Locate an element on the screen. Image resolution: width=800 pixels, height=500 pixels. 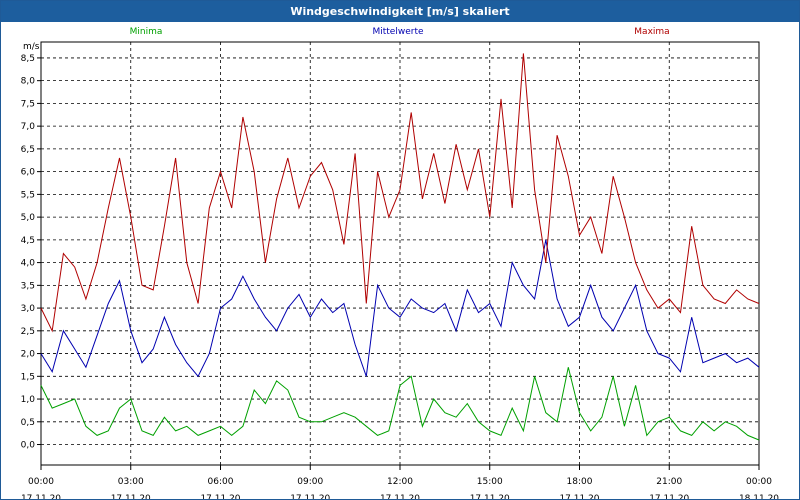
y-tick-label: 4,5 is located at coordinates (28, 241).